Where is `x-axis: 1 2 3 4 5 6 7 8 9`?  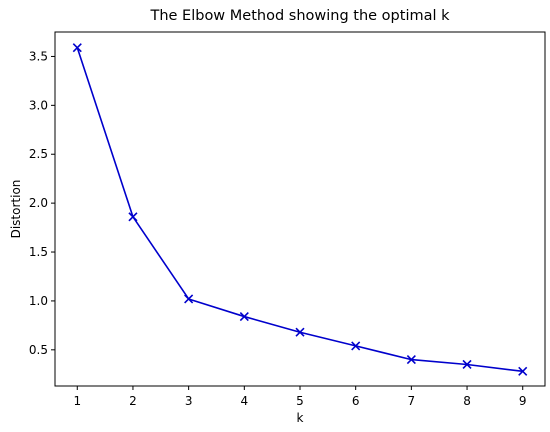 x-axis: 1 2 3 4 5 6 7 8 9 is located at coordinates (300, 397).